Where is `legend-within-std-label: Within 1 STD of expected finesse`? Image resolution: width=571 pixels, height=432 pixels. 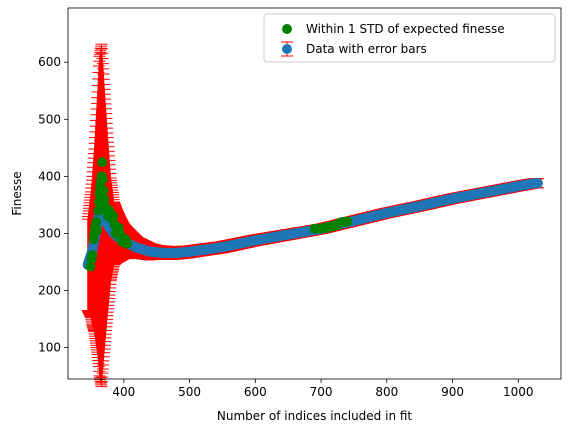 legend-within-std-label: Within 1 STD of expected finesse is located at coordinates (405, 29).